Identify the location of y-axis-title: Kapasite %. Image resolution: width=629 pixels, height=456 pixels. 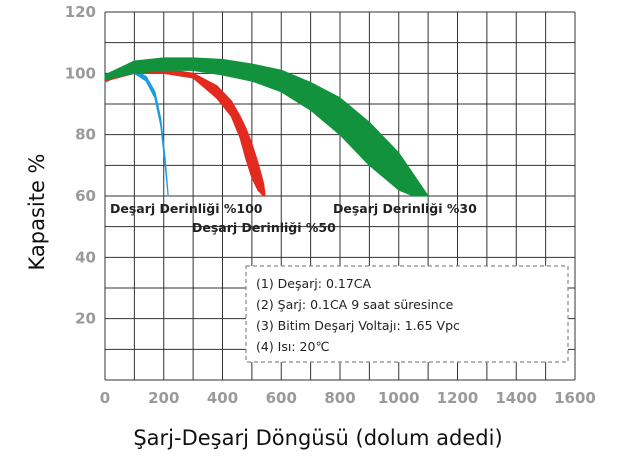
(37, 211).